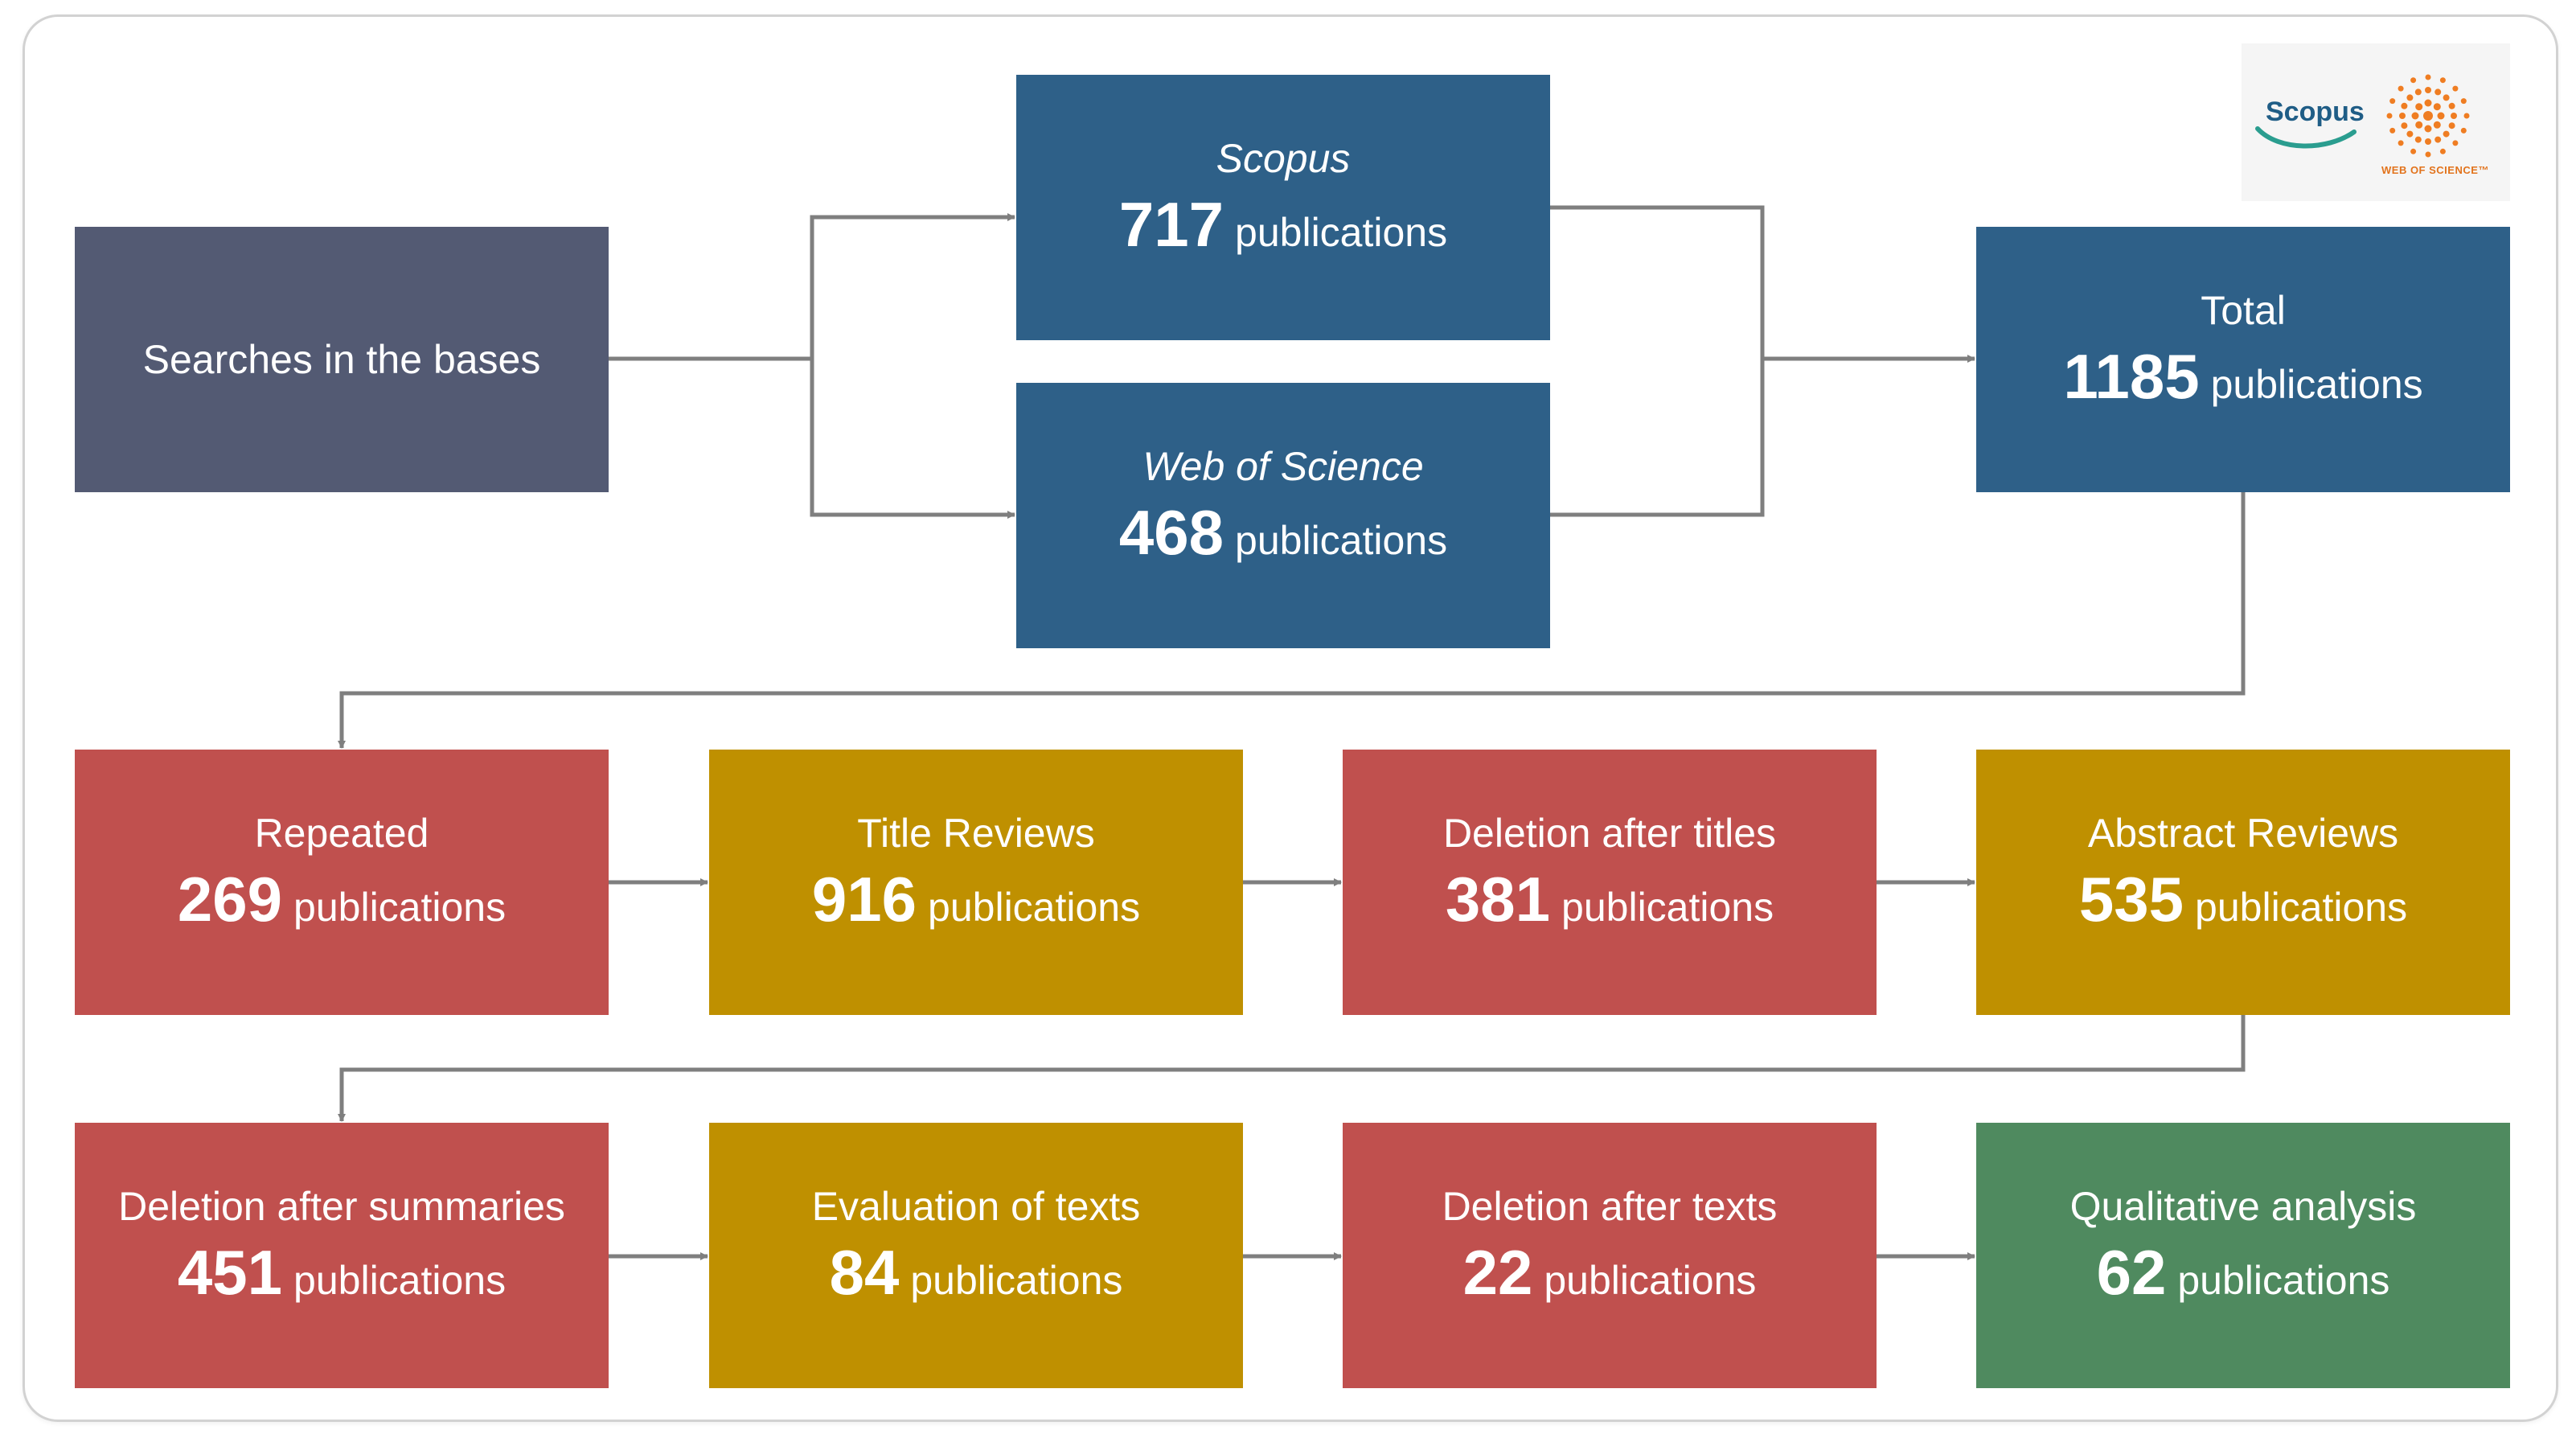  I want to click on evaluation-texts-count-line: 84 publications, so click(976, 1281).